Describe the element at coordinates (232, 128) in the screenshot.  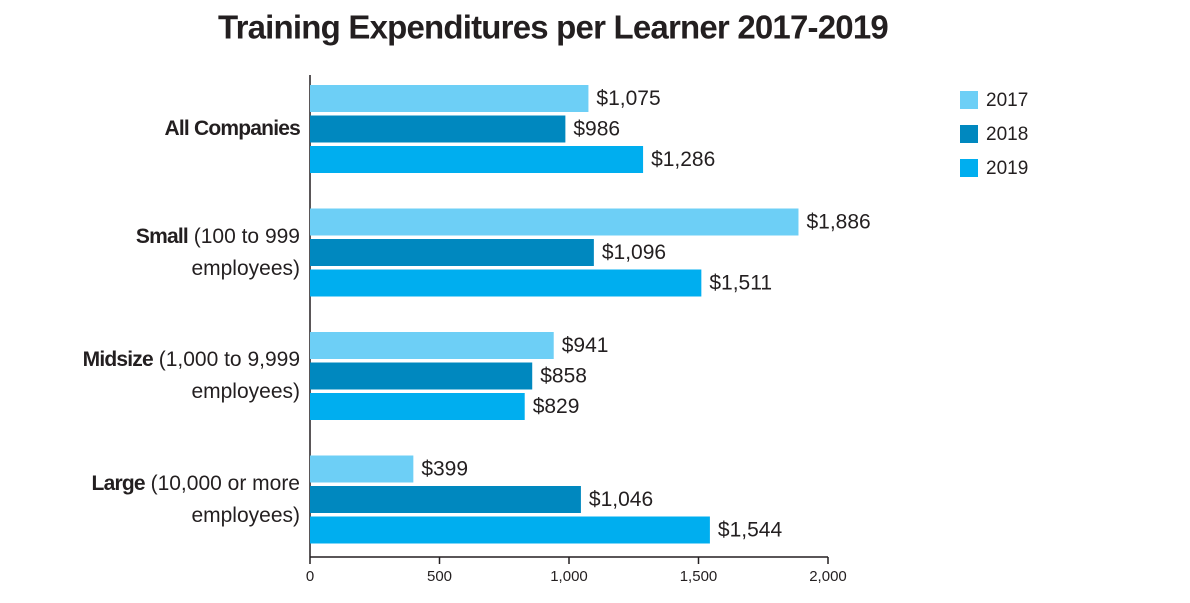
I see `category-name: All Companies` at that location.